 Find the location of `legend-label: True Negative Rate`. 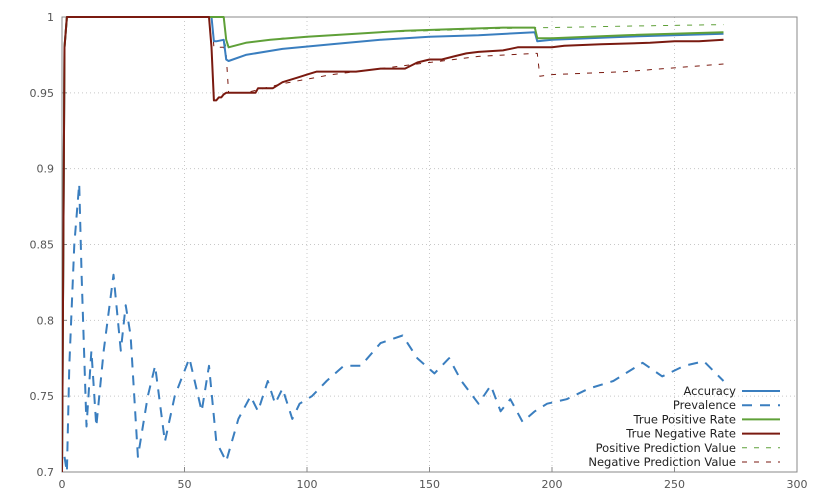

legend-label: True Negative Rate is located at coordinates (680, 434).